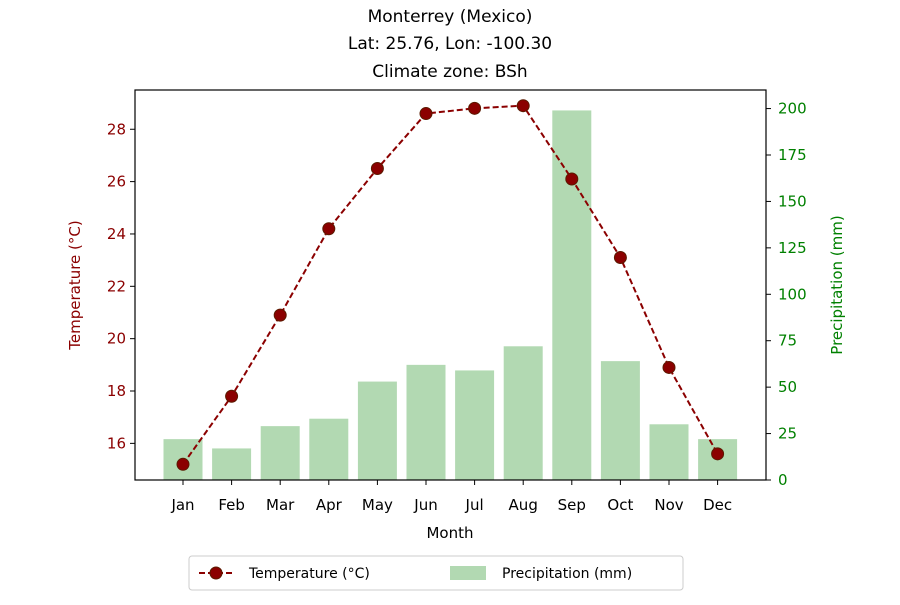 The height and width of the screenshot is (605, 900). What do you see at coordinates (620, 258) in the screenshot?
I see `temperature-point-oct` at bounding box center [620, 258].